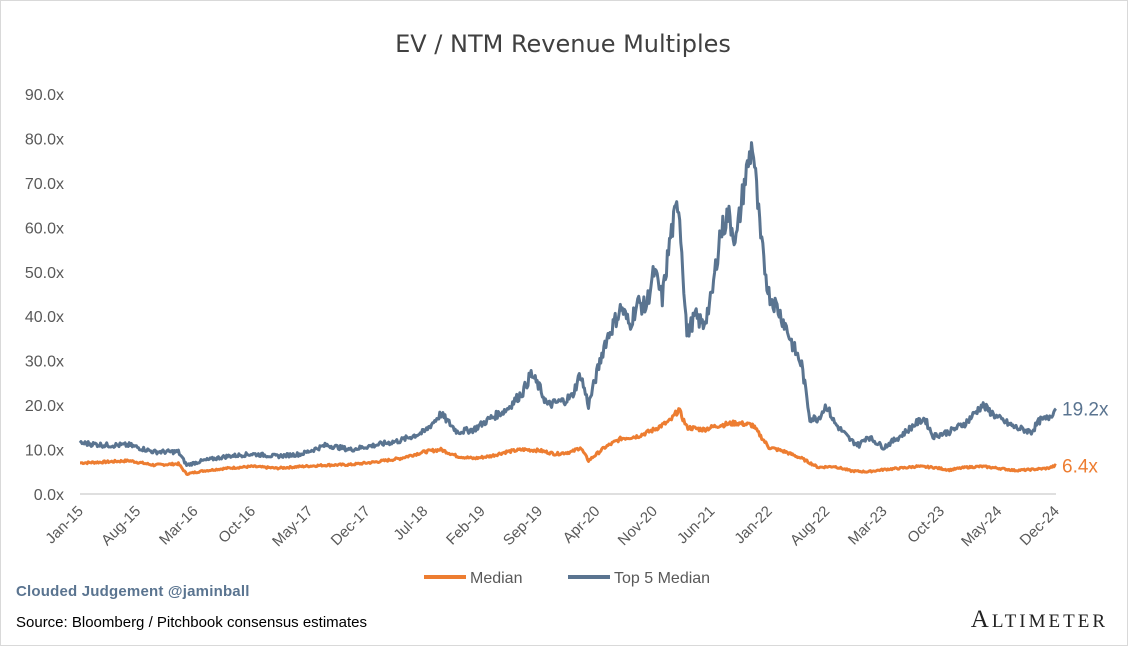 This screenshot has height=646, width=1128. I want to click on end-labels: 6.4x 19.2x, so click(1085, 439).